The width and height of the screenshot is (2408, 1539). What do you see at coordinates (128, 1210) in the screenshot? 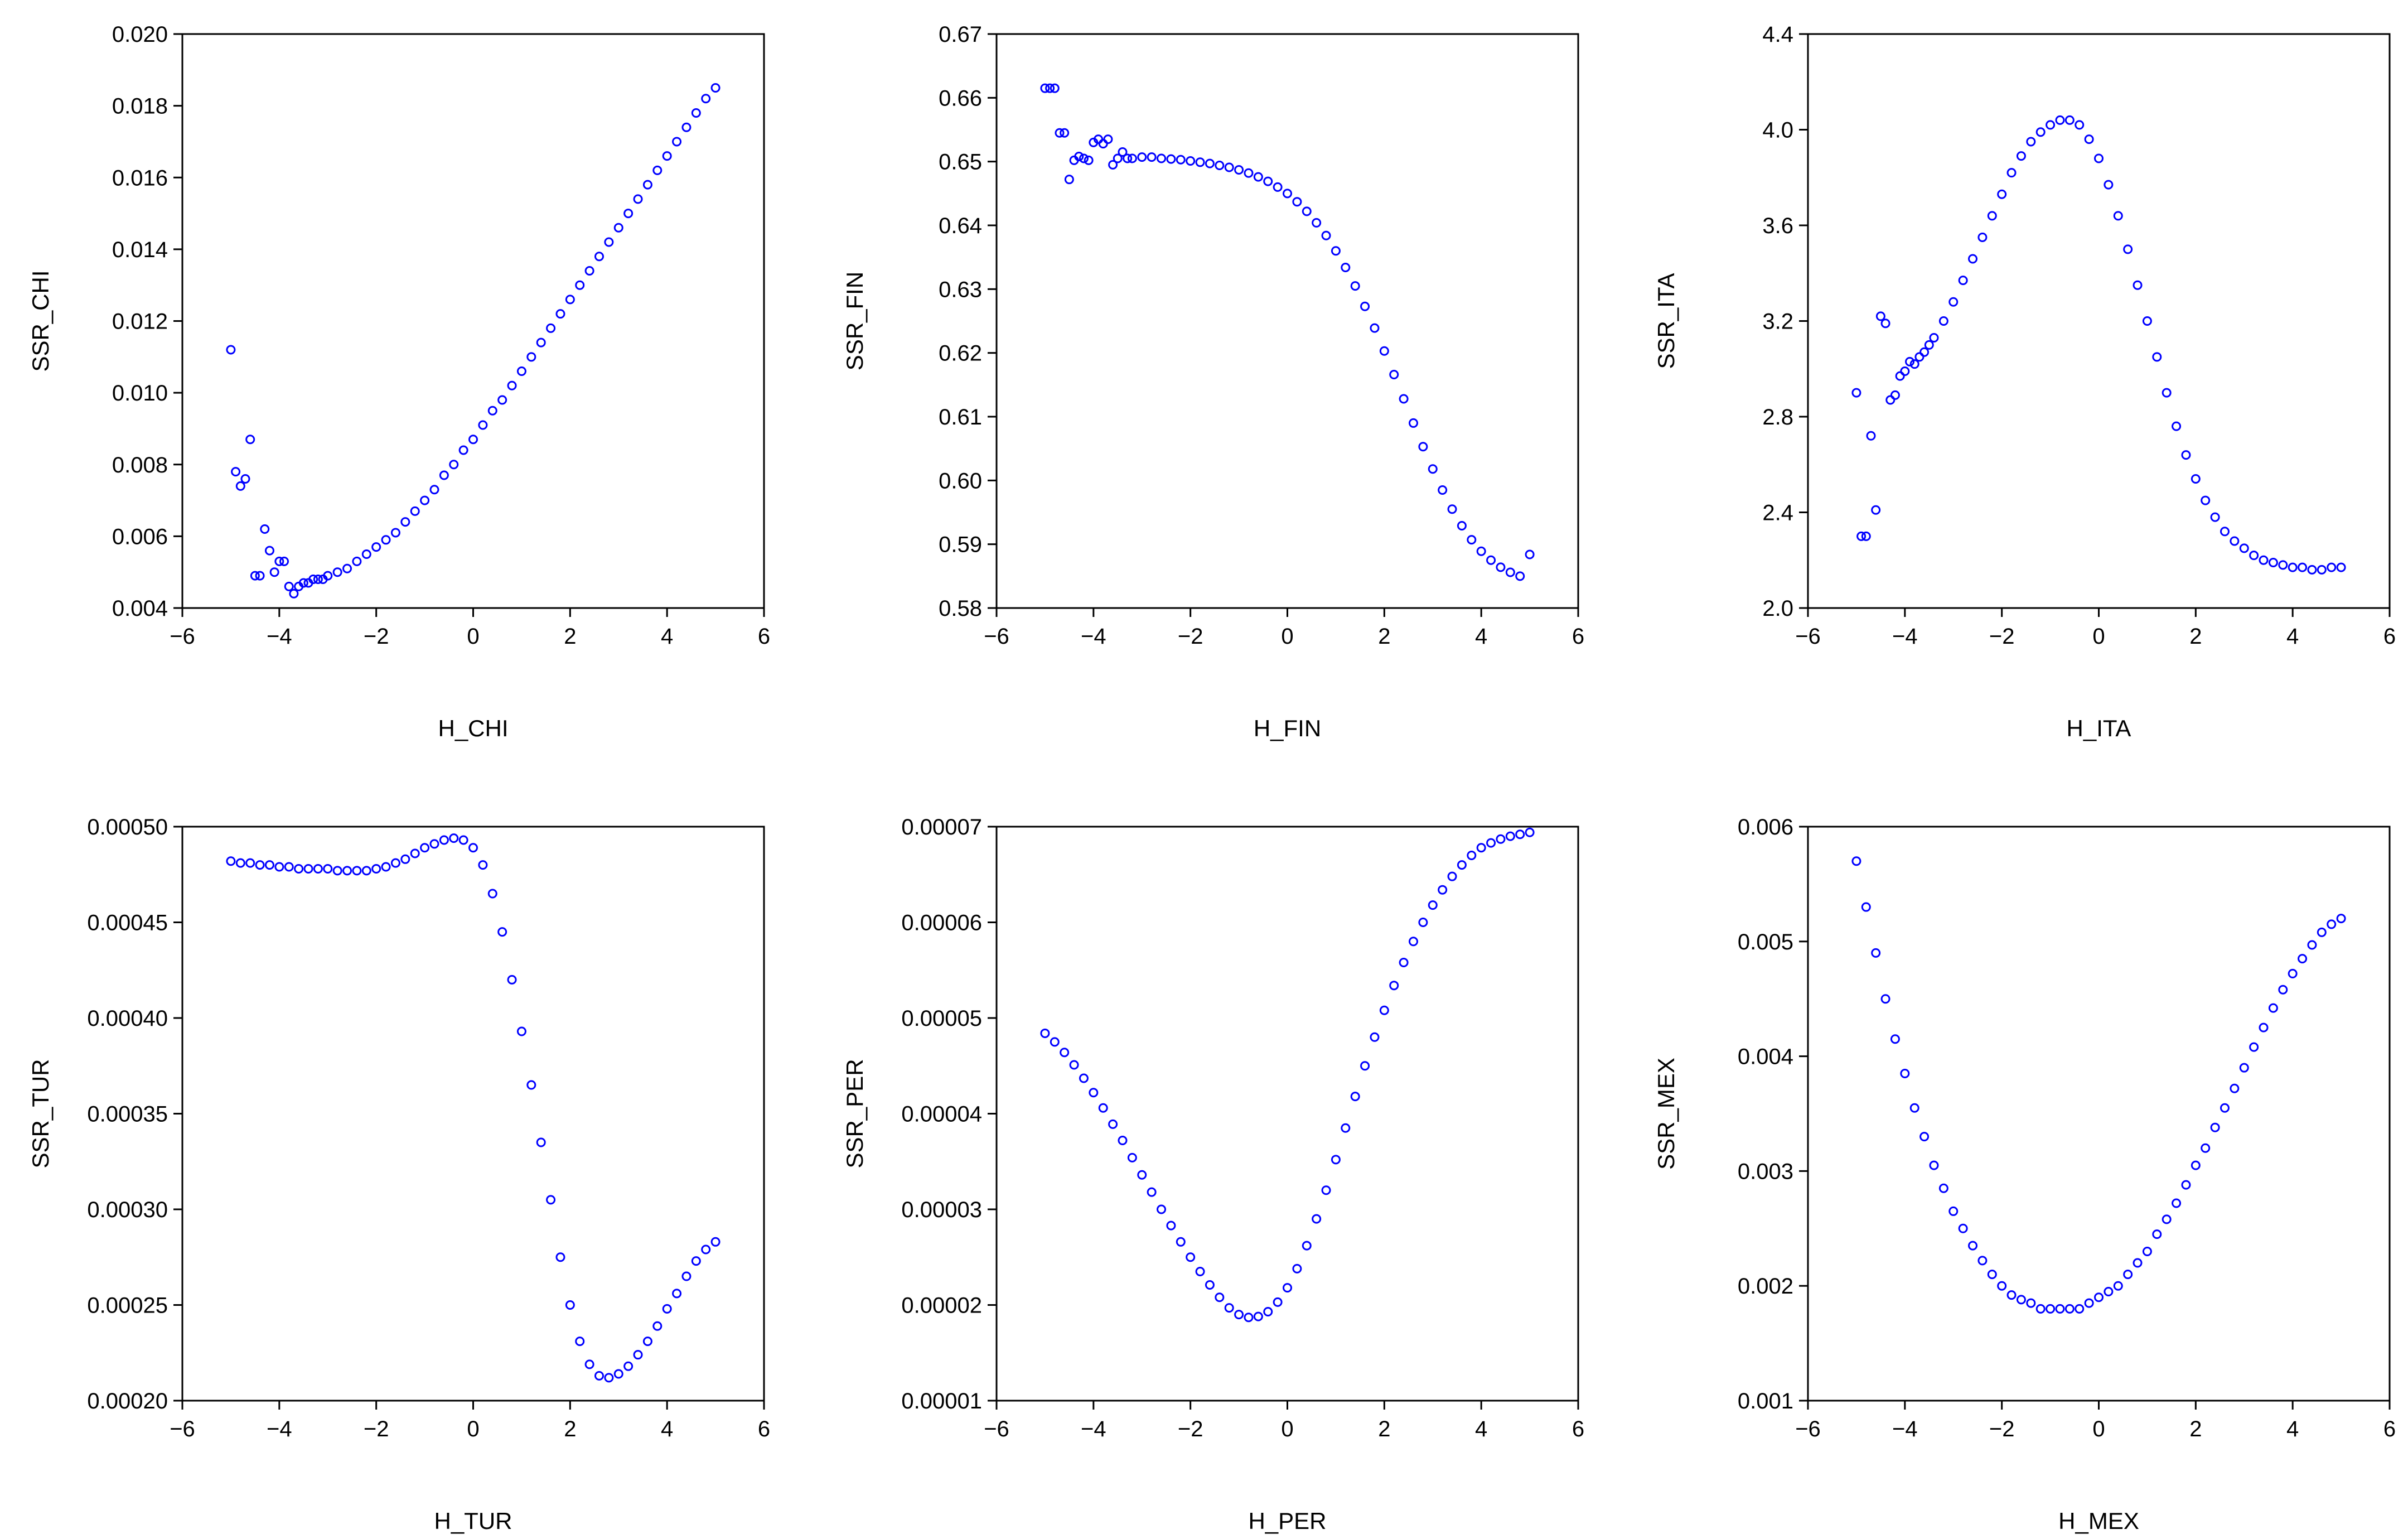
I see `y-tick-label: 0.00030` at bounding box center [128, 1210].